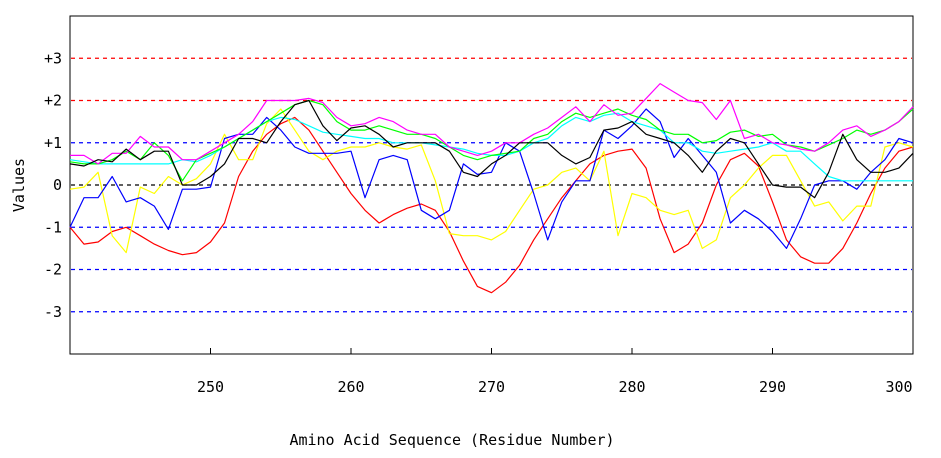 The image size is (941, 458). What do you see at coordinates (631, 387) in the screenshot?
I see `x-tick-label: 280` at bounding box center [631, 387].